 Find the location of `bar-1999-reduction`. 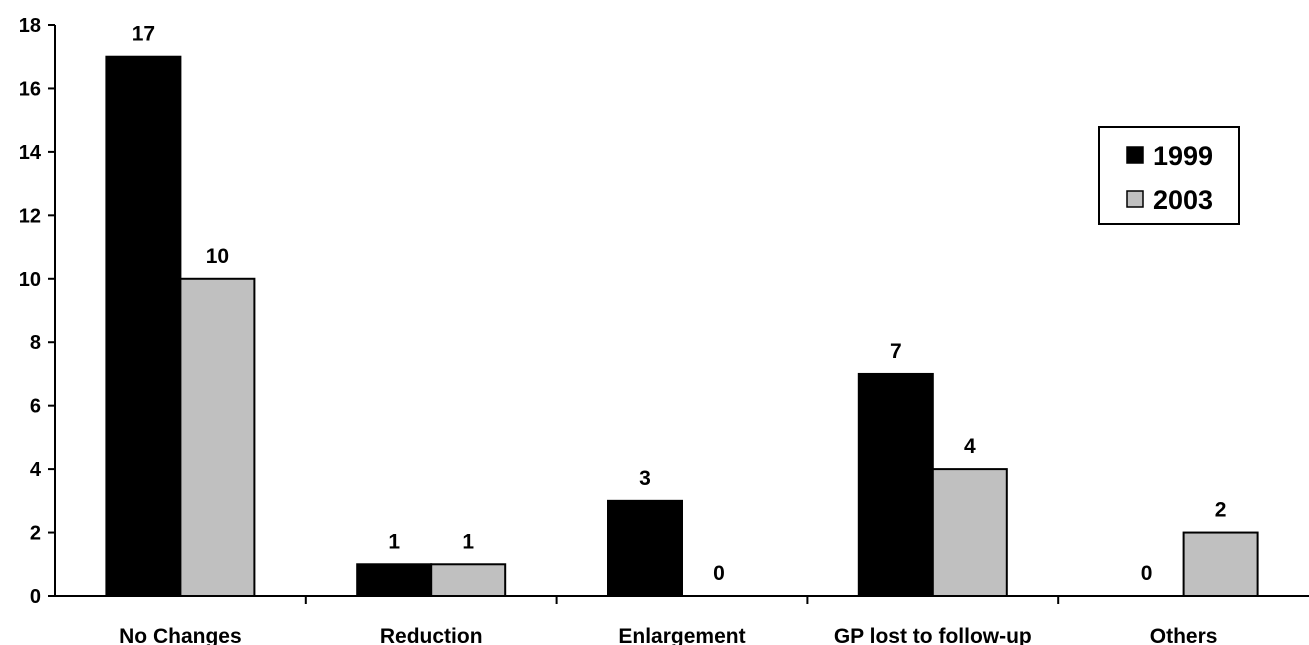

bar-1999-reduction is located at coordinates (394, 580).